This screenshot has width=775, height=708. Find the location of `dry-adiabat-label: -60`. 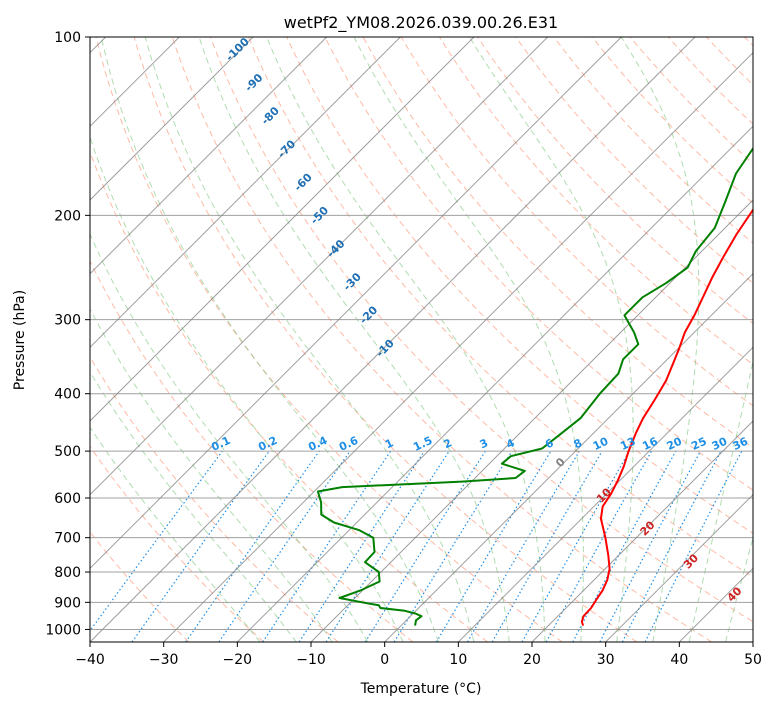

dry-adiabat-label: -60 is located at coordinates (303, 181).